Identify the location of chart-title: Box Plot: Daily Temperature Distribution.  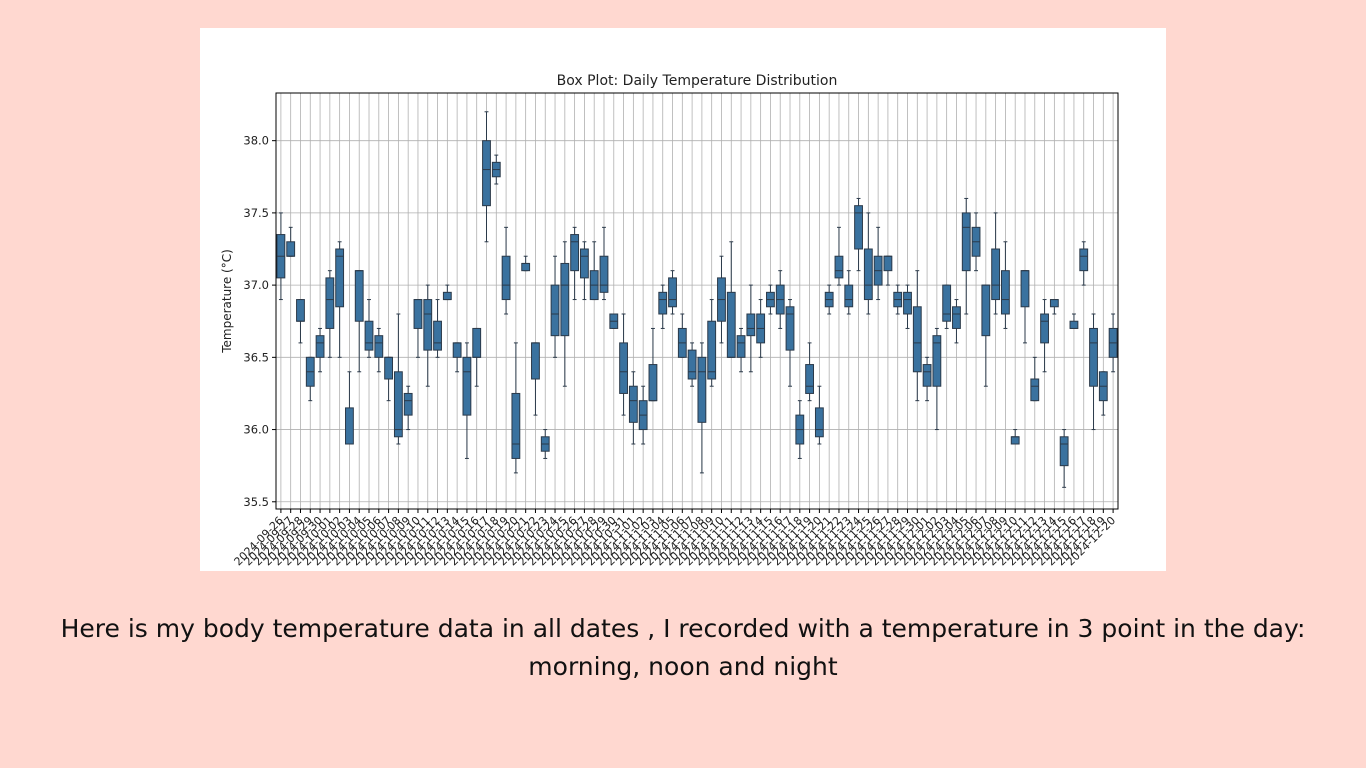
(697, 81).